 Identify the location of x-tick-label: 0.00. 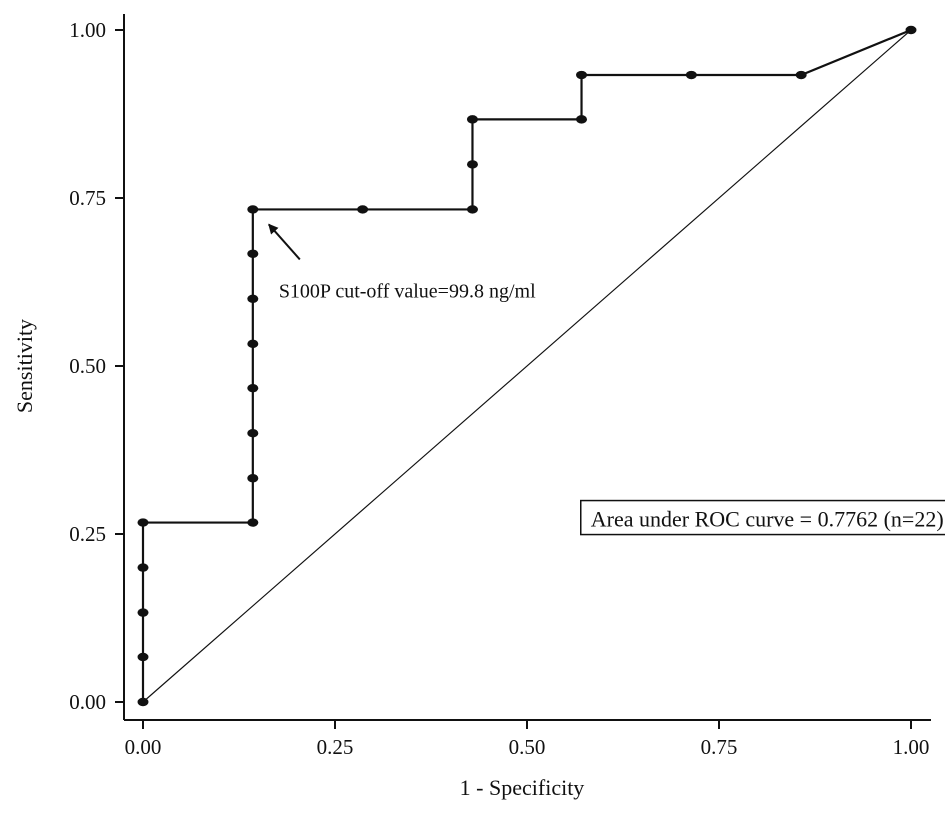
(143, 747).